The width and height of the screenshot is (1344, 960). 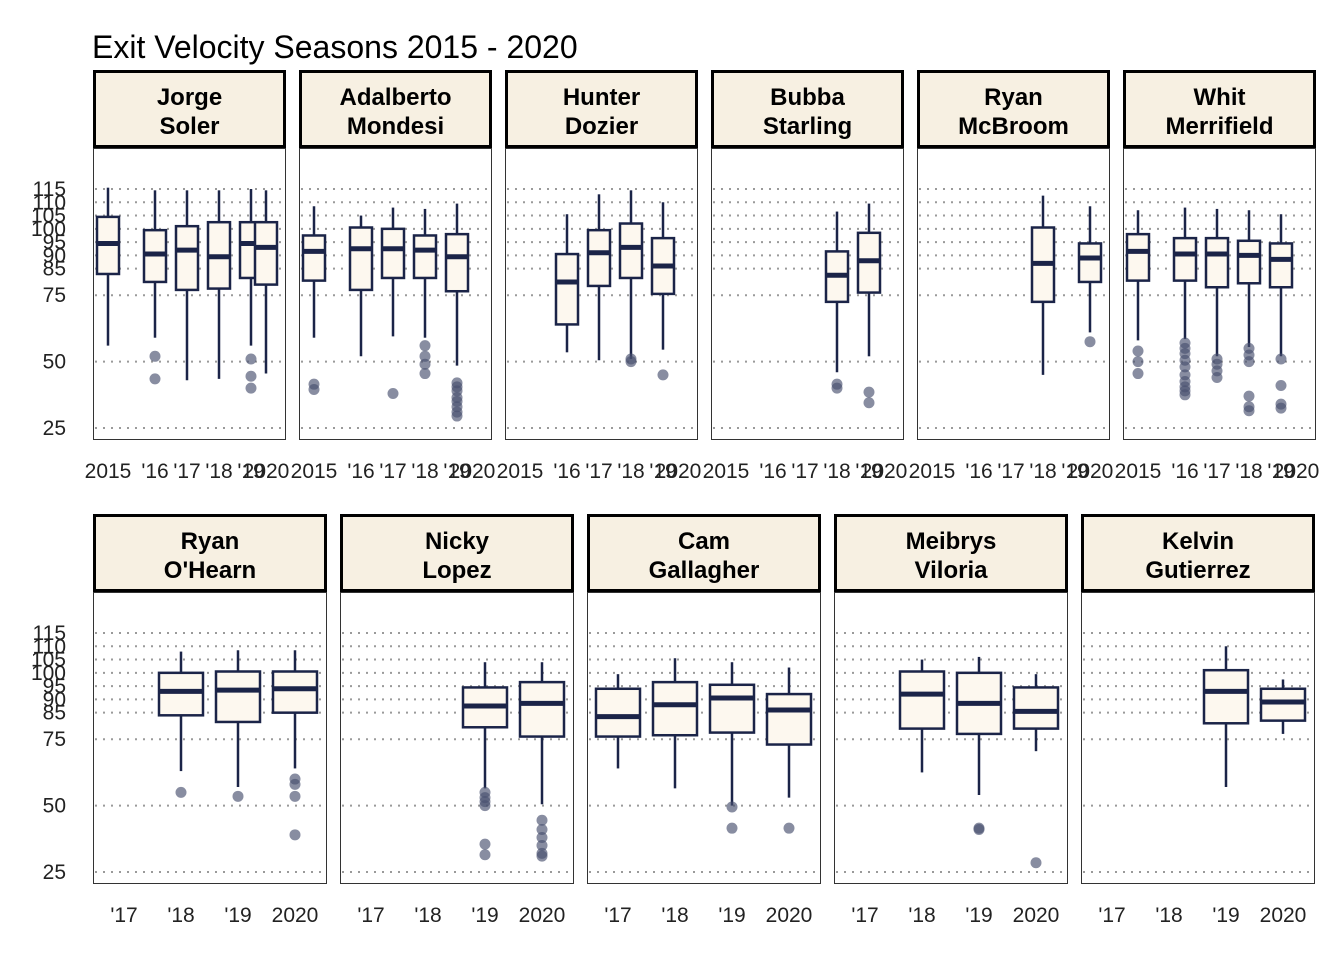 What do you see at coordinates (1219, 126) in the screenshot?
I see `facet-strip-label: Merrifield` at bounding box center [1219, 126].